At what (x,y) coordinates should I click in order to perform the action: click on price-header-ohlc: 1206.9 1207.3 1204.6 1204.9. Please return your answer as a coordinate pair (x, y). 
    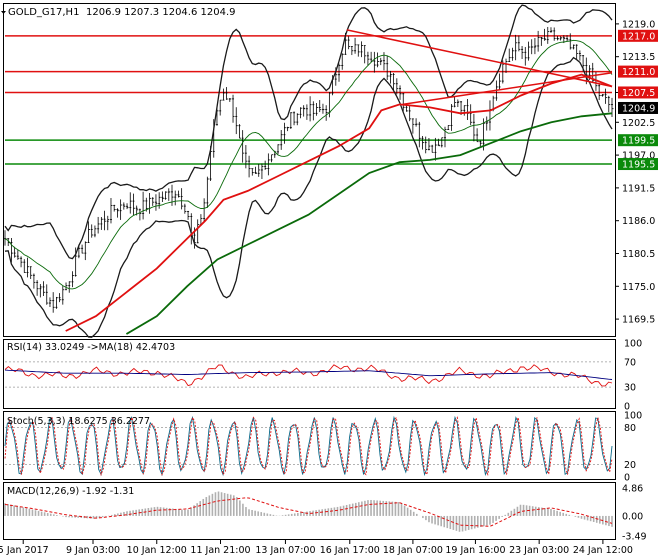
    Looking at the image, I should click on (161, 12).